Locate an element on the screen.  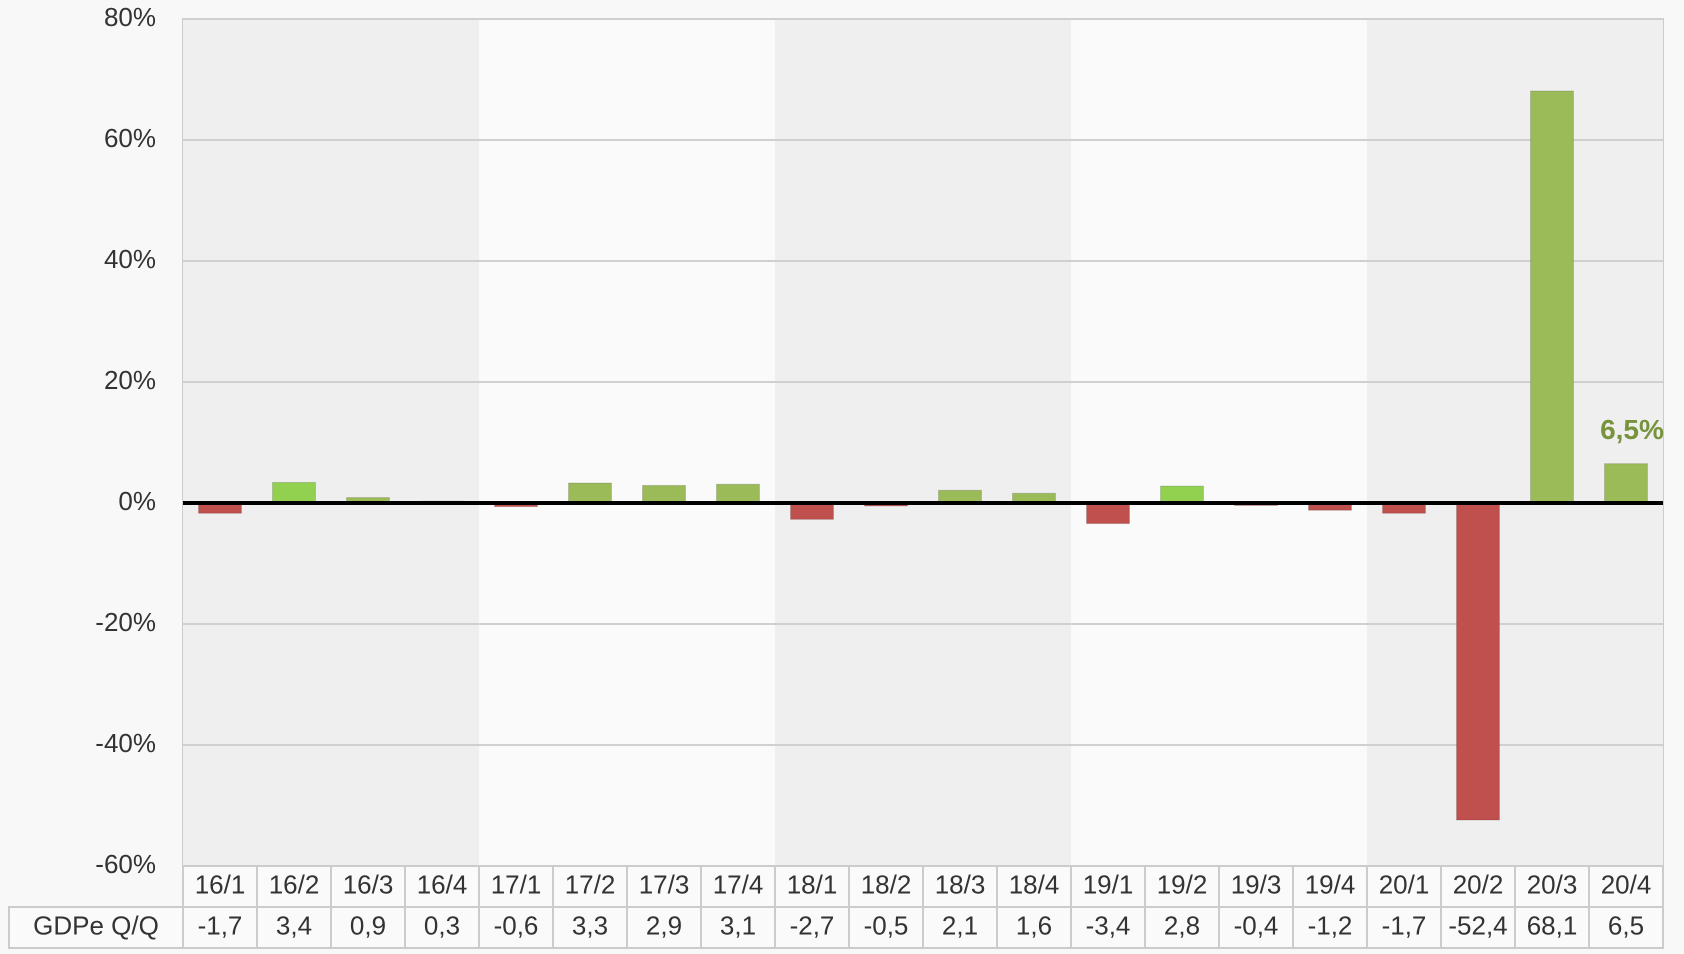
x-tick-label: 20/4 is located at coordinates (1626, 884).